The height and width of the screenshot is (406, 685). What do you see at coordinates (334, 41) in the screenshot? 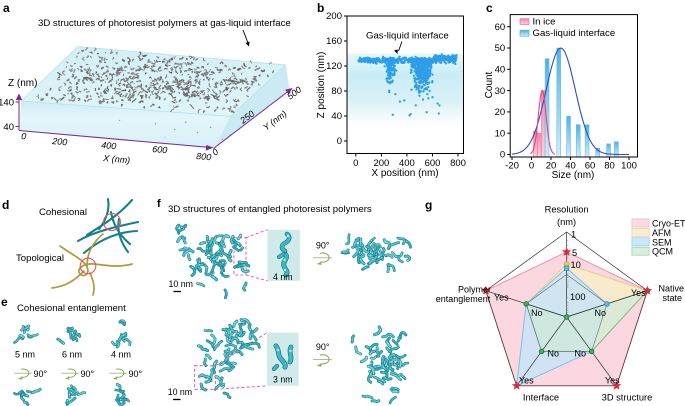
I see `svg-text: 160` at bounding box center [334, 41].